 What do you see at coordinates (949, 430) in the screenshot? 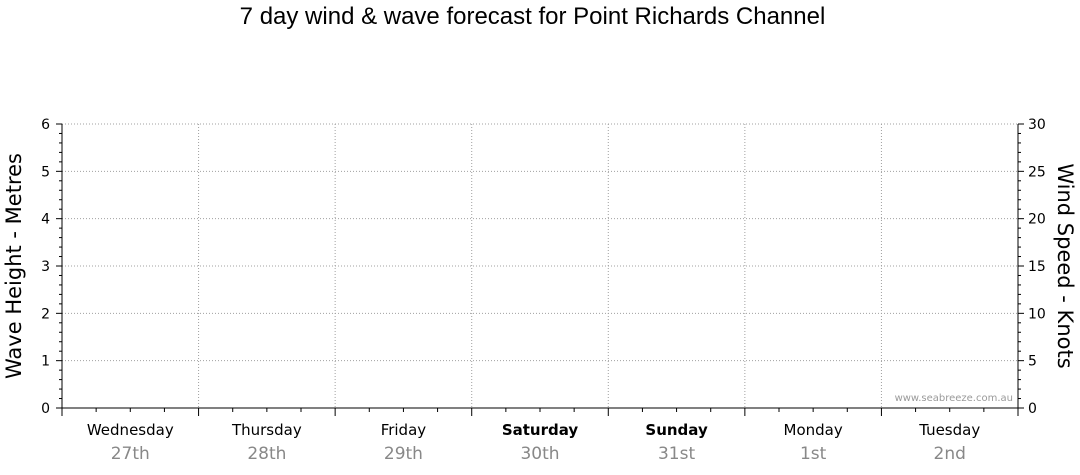
I see `day-name-label: Tuesday` at bounding box center [949, 430].